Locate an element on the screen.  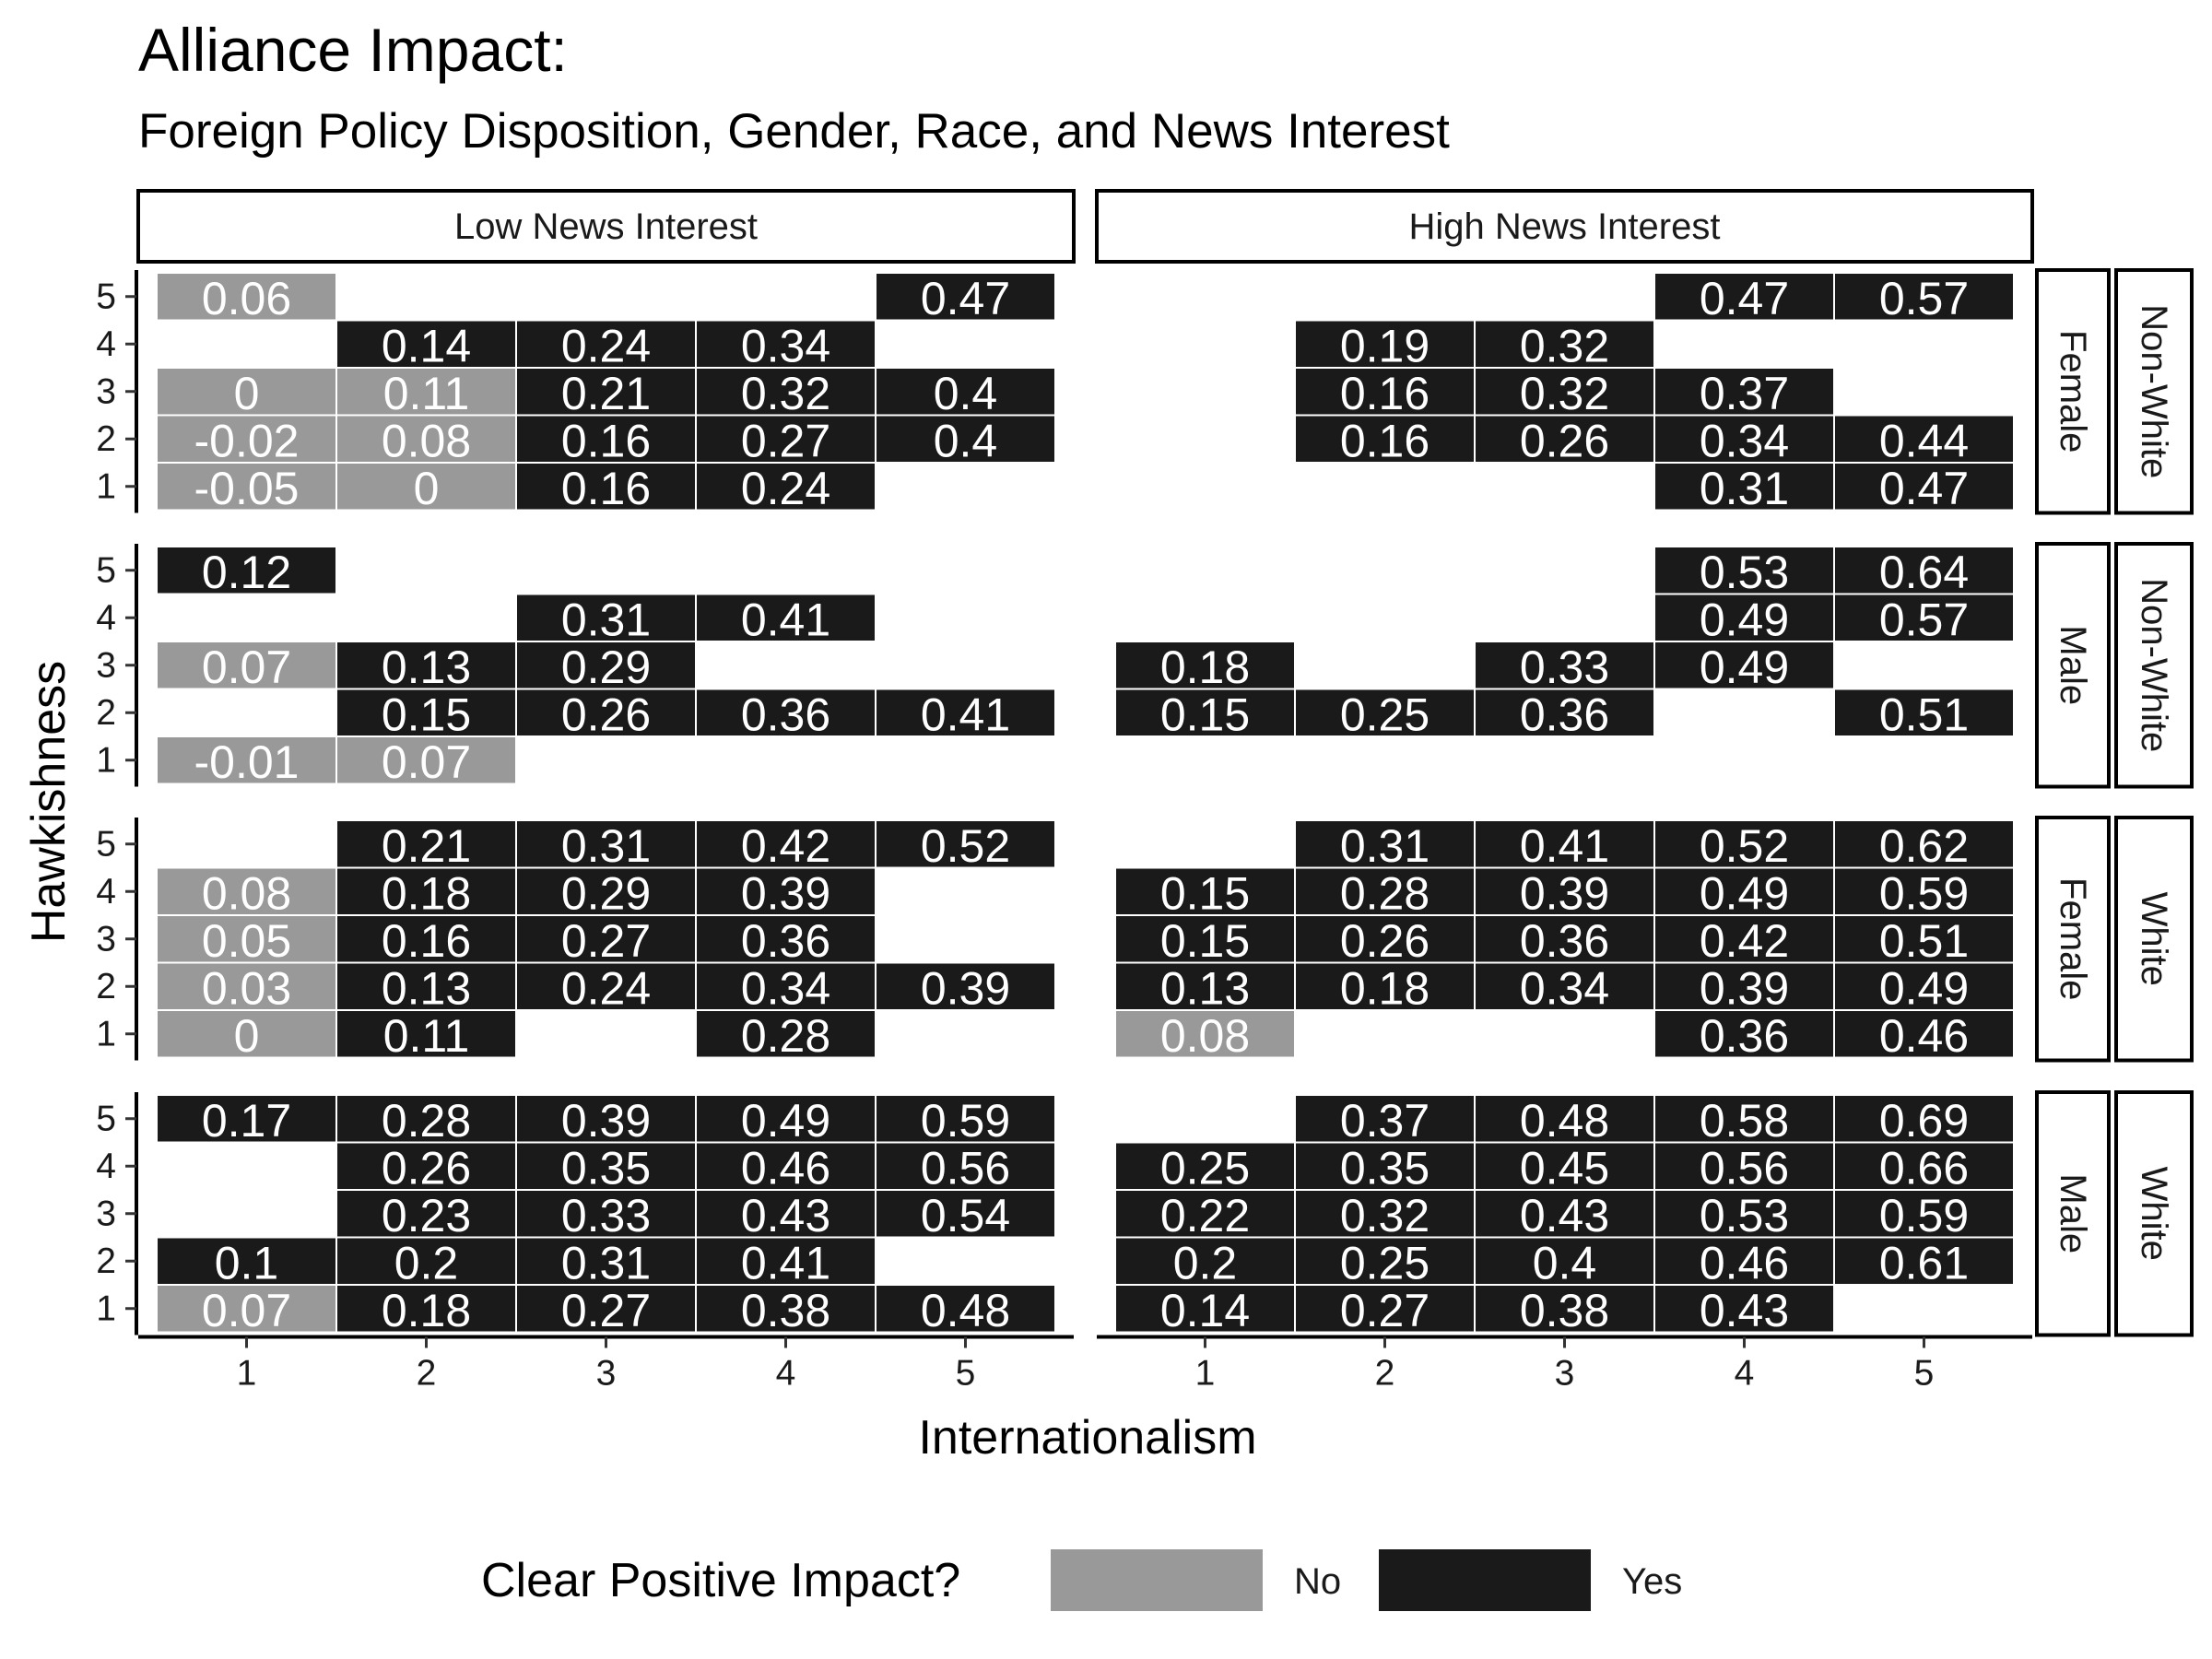
cell-value-label: 0 is located at coordinates (427, 488).